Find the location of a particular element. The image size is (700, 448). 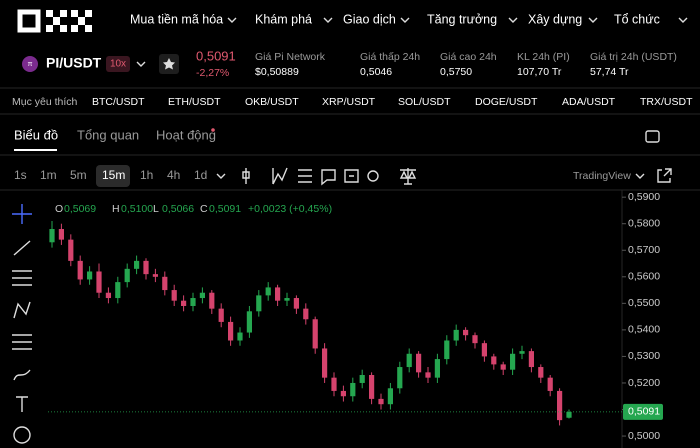

tab: Biểu đồ is located at coordinates (36, 134).